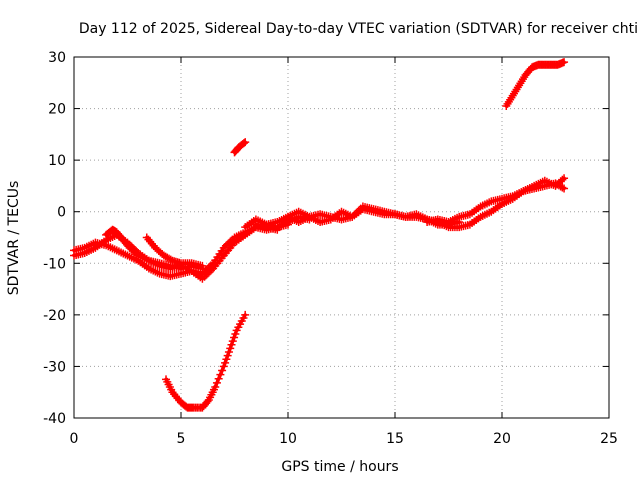 This screenshot has height=480, width=640. I want to click on x-tick-label: 5, so click(181, 439).